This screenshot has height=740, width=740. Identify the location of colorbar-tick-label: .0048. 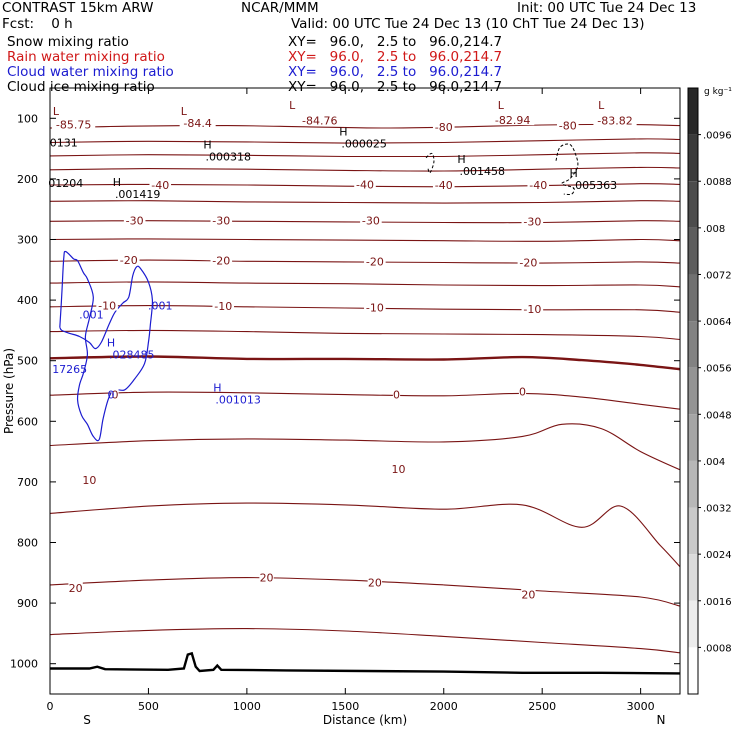
(717, 415).